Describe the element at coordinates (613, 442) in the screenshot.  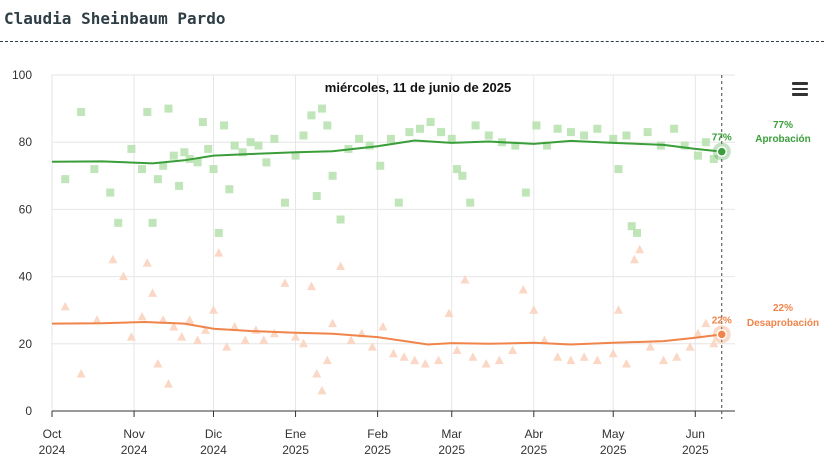
I see `x-tick-label: May 2025` at that location.